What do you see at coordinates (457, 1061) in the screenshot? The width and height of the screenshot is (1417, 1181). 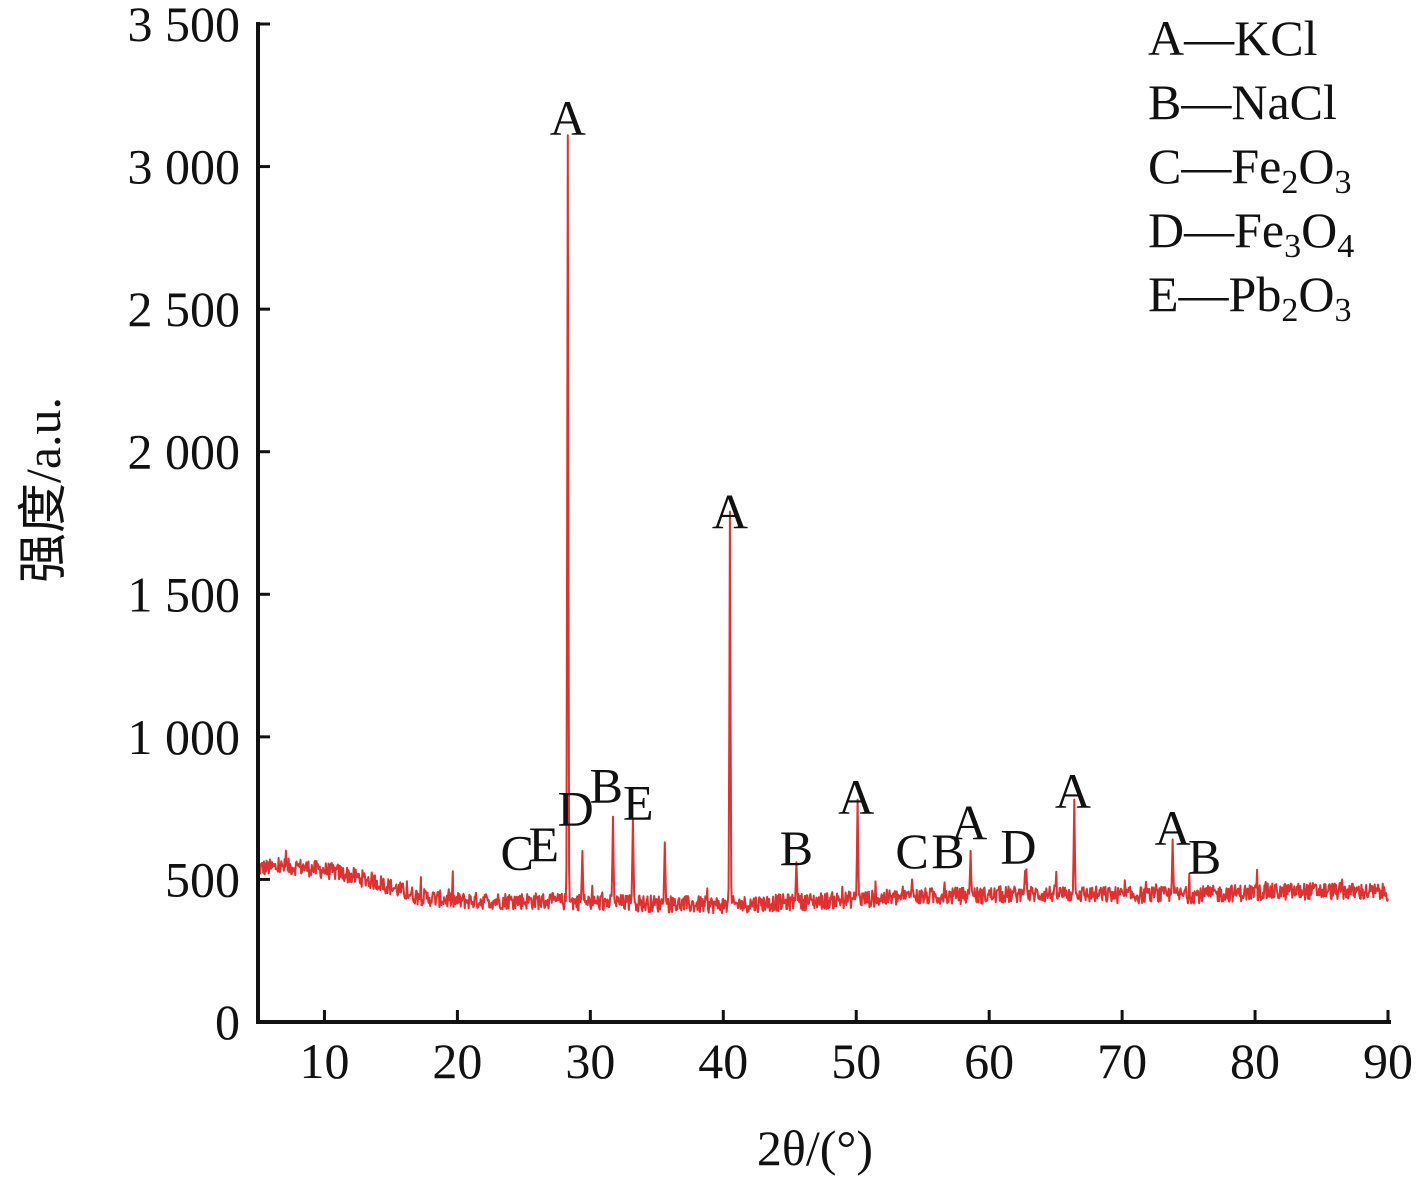 I see `x-tick-label: 20` at bounding box center [457, 1061].